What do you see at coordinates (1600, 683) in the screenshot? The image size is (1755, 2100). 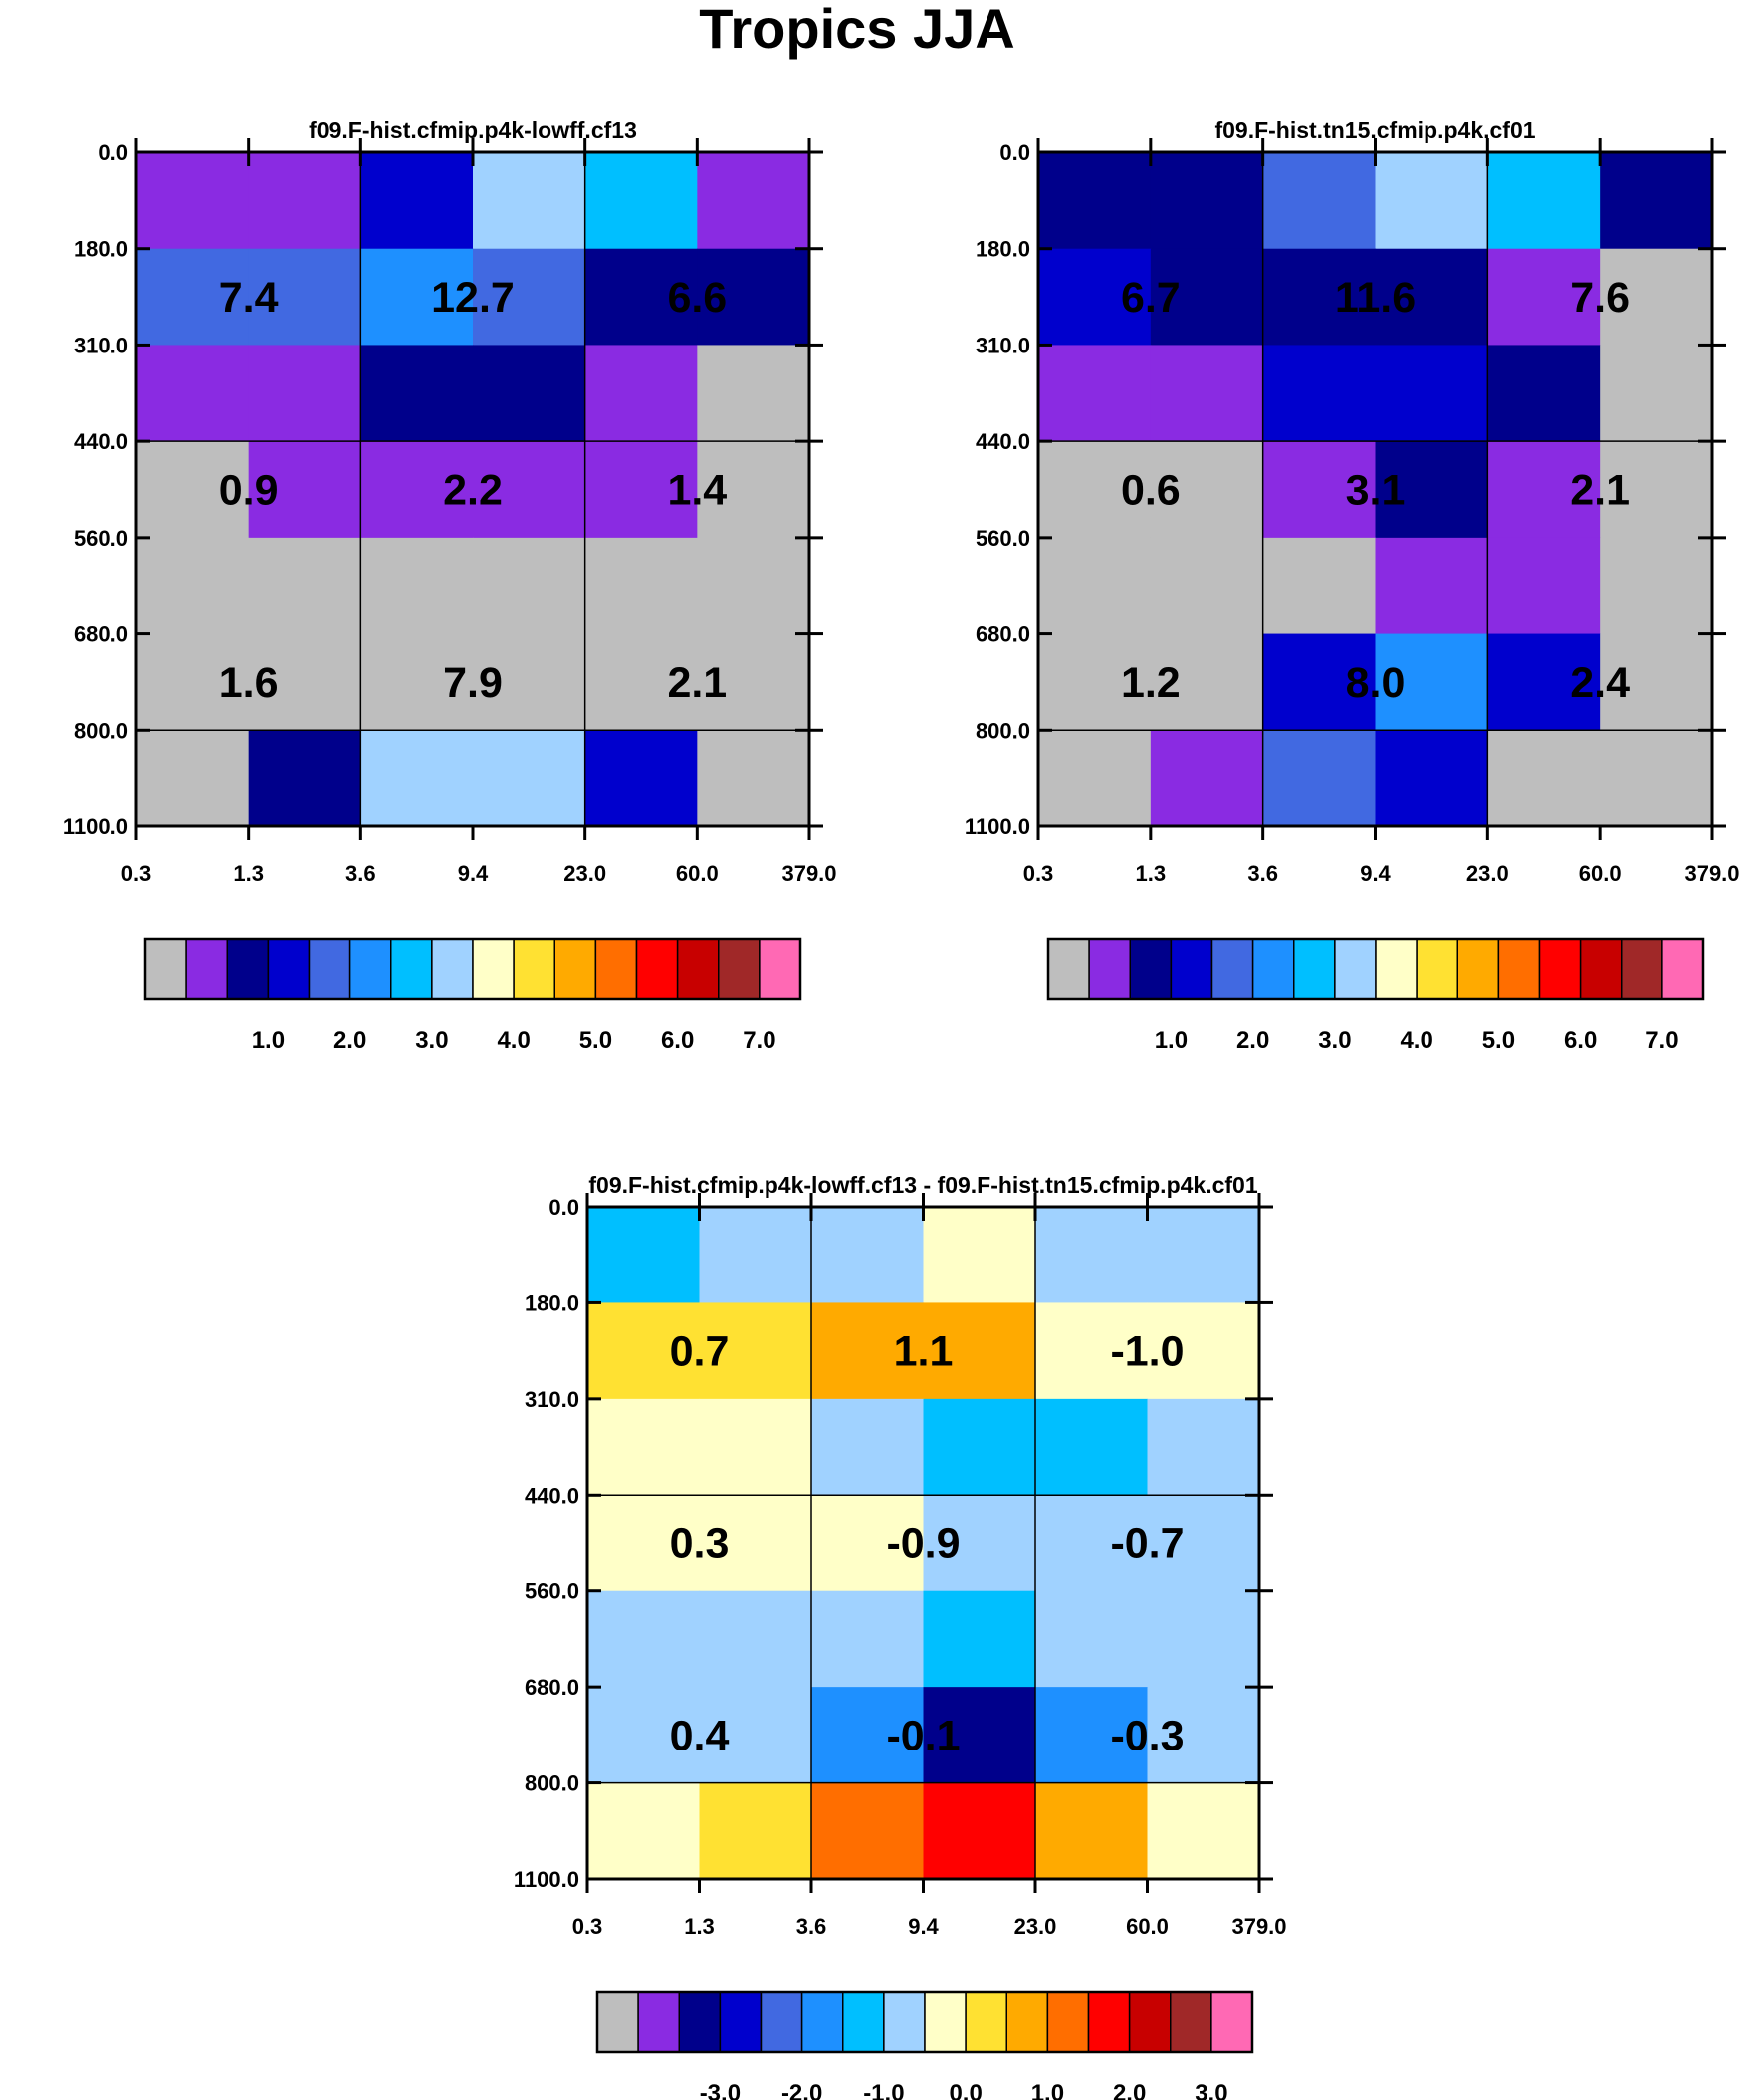 I see `box-value: 2.4` at bounding box center [1600, 683].